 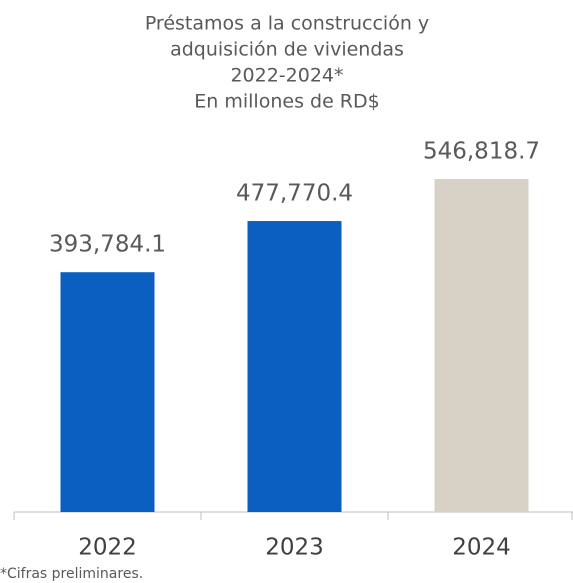 What do you see at coordinates (107, 548) in the screenshot?
I see `x-tick-label: 2022` at bounding box center [107, 548].